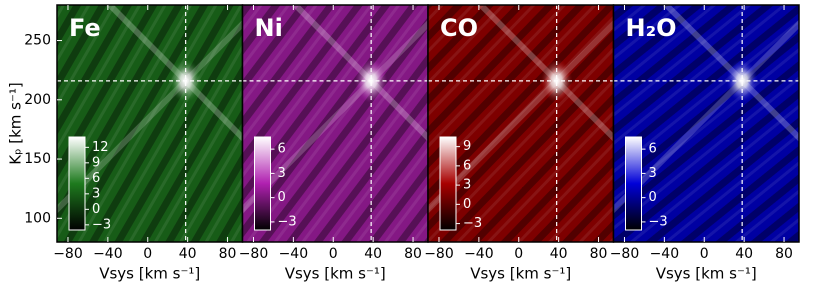 The height and width of the screenshot is (291, 830). Describe the element at coordinates (16, 123) in the screenshot. I see `y-axis-label: Kₚ [km s⁻¹]` at that location.